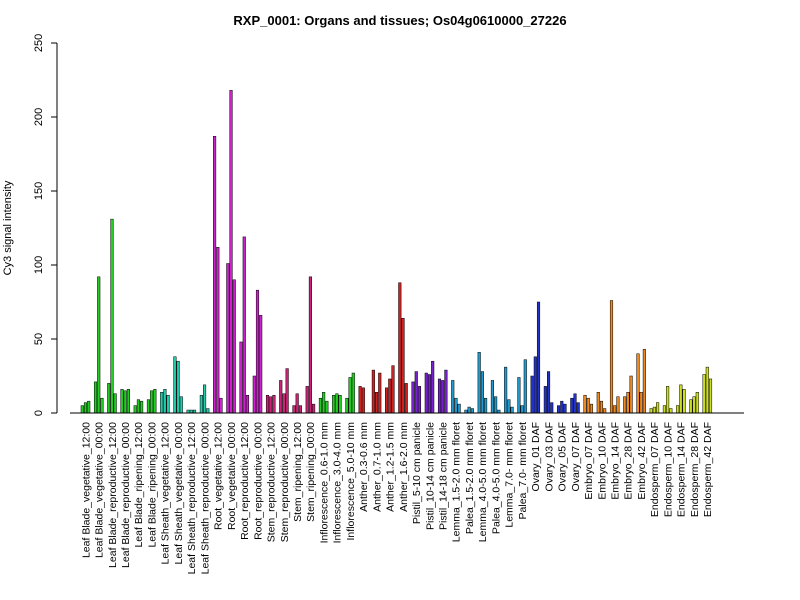  What do you see at coordinates (205, 498) in the screenshot?
I see `x-tick-label: Leaf Sheath_reproductive_00:00` at bounding box center [205, 498].